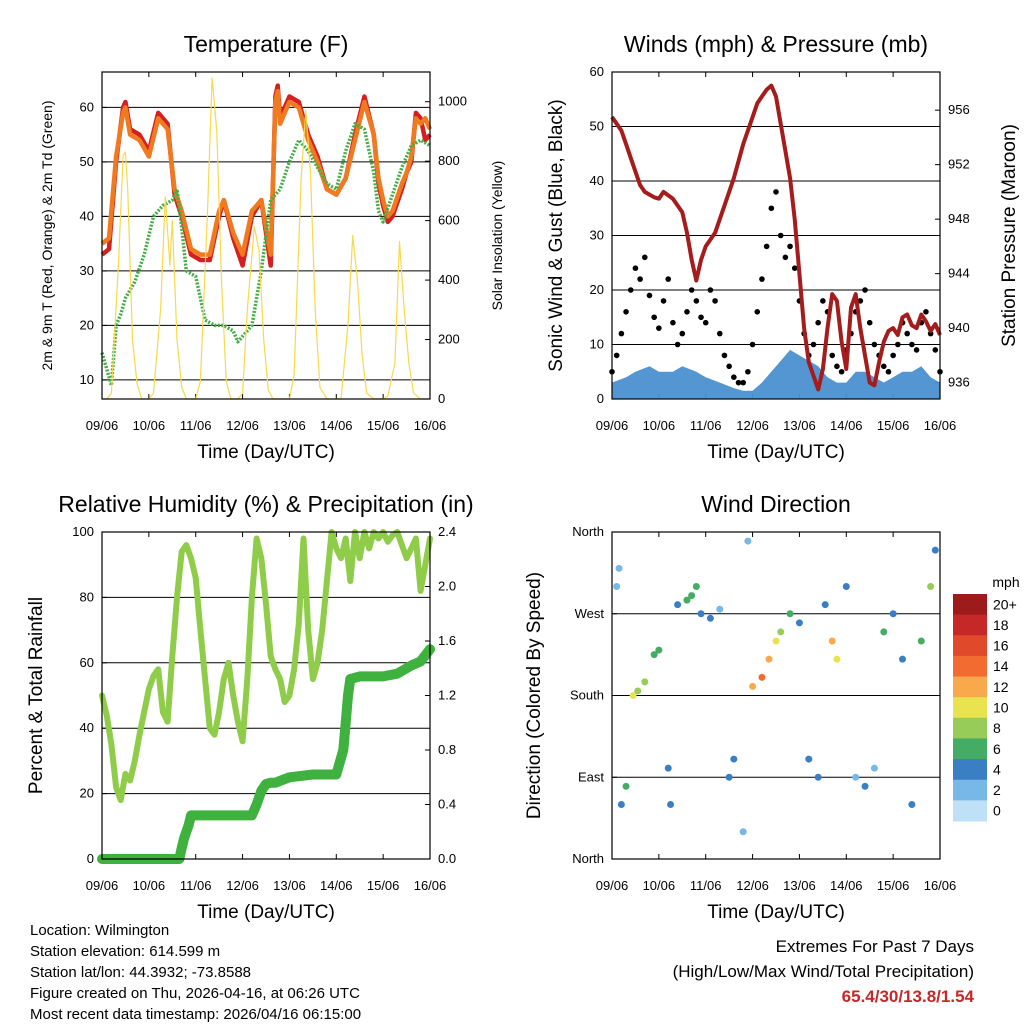 The height and width of the screenshot is (1025, 1024). Describe the element at coordinates (87, 106) in the screenshot. I see `y-tick-label: 60` at that location.